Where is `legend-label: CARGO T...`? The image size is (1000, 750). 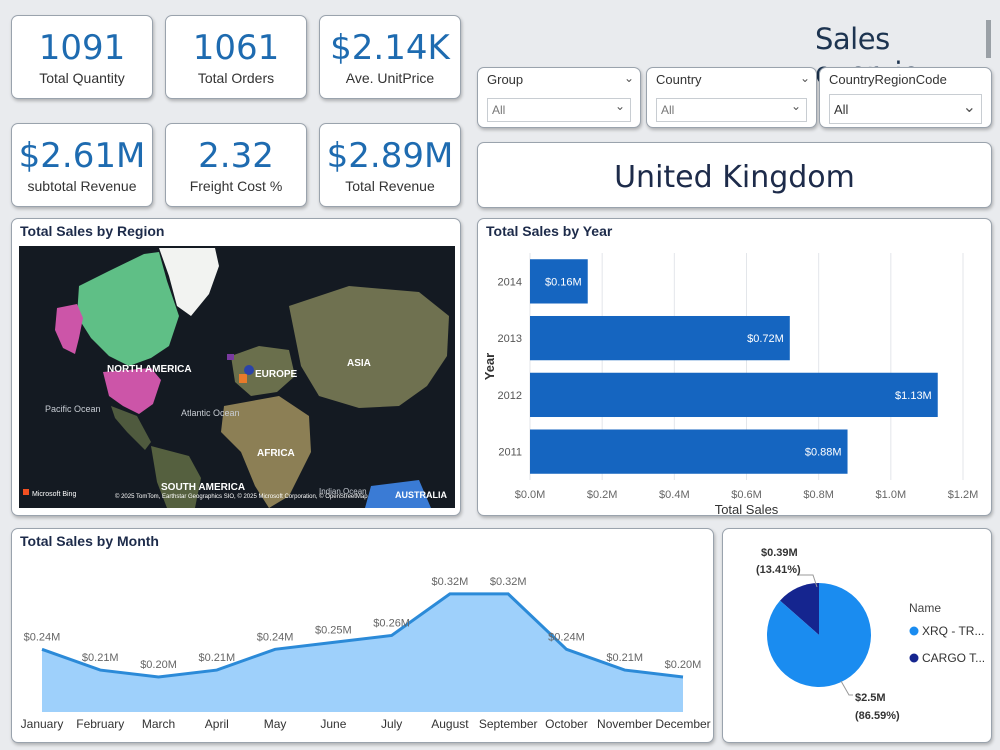
legend-label: CARGO T... is located at coordinates (953, 658).